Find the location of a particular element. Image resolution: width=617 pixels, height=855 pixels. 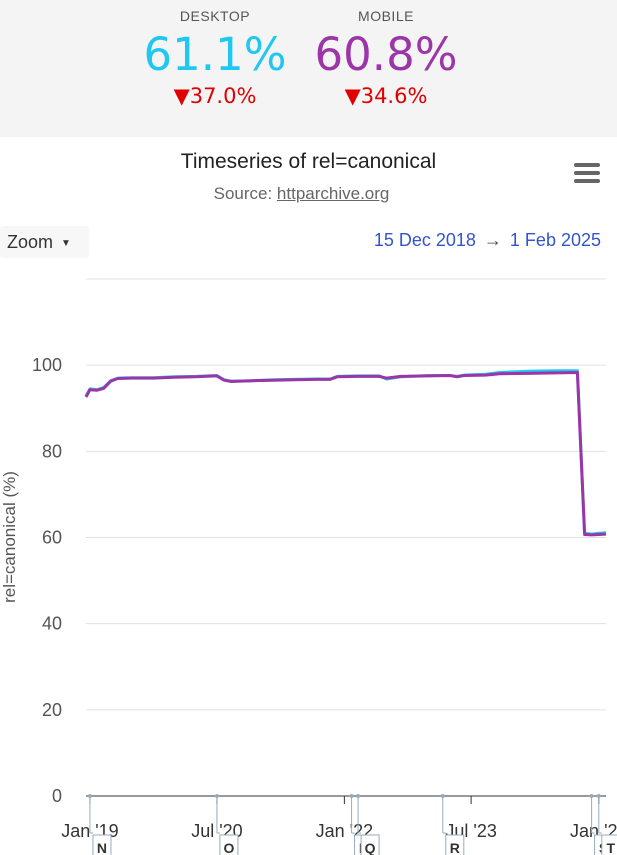

caret-down-icon: ▼ is located at coordinates (66, 243).